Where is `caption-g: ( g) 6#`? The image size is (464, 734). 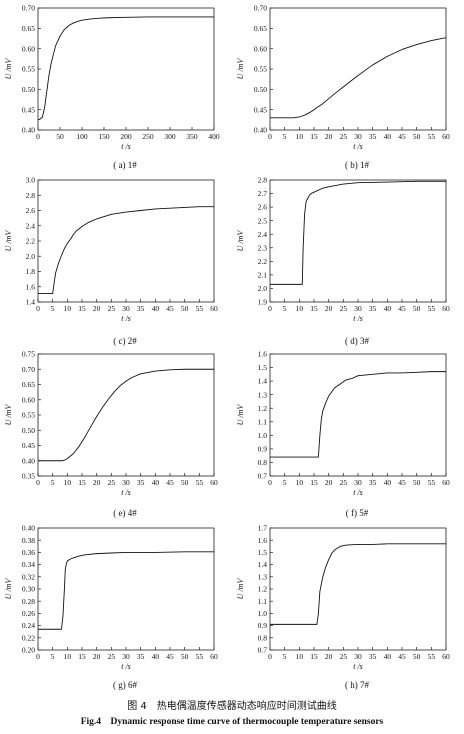
caption-g: ( g) 6# is located at coordinates (125, 685).